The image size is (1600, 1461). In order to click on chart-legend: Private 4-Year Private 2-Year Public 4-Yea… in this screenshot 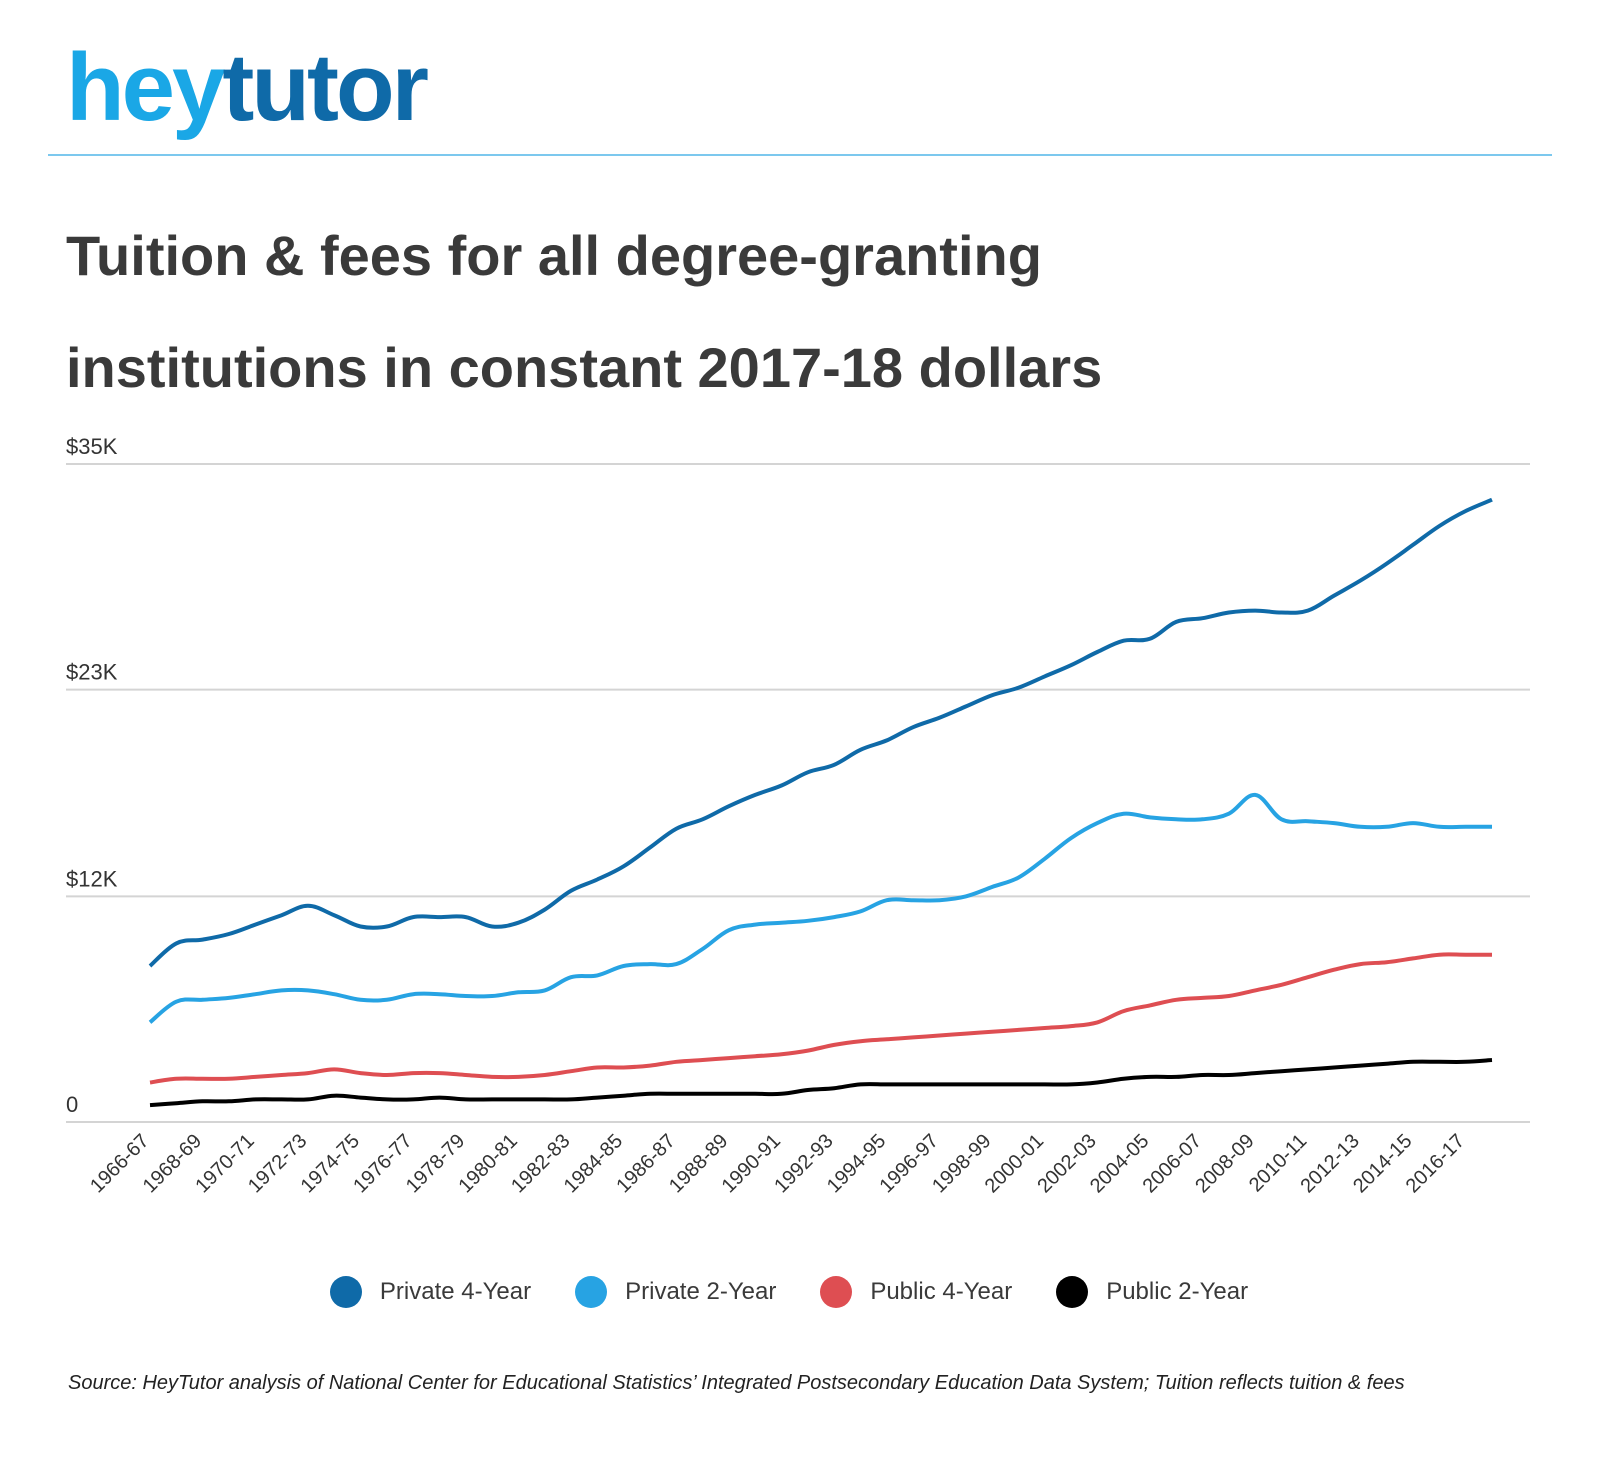, I will do `click(800, 1292)`.